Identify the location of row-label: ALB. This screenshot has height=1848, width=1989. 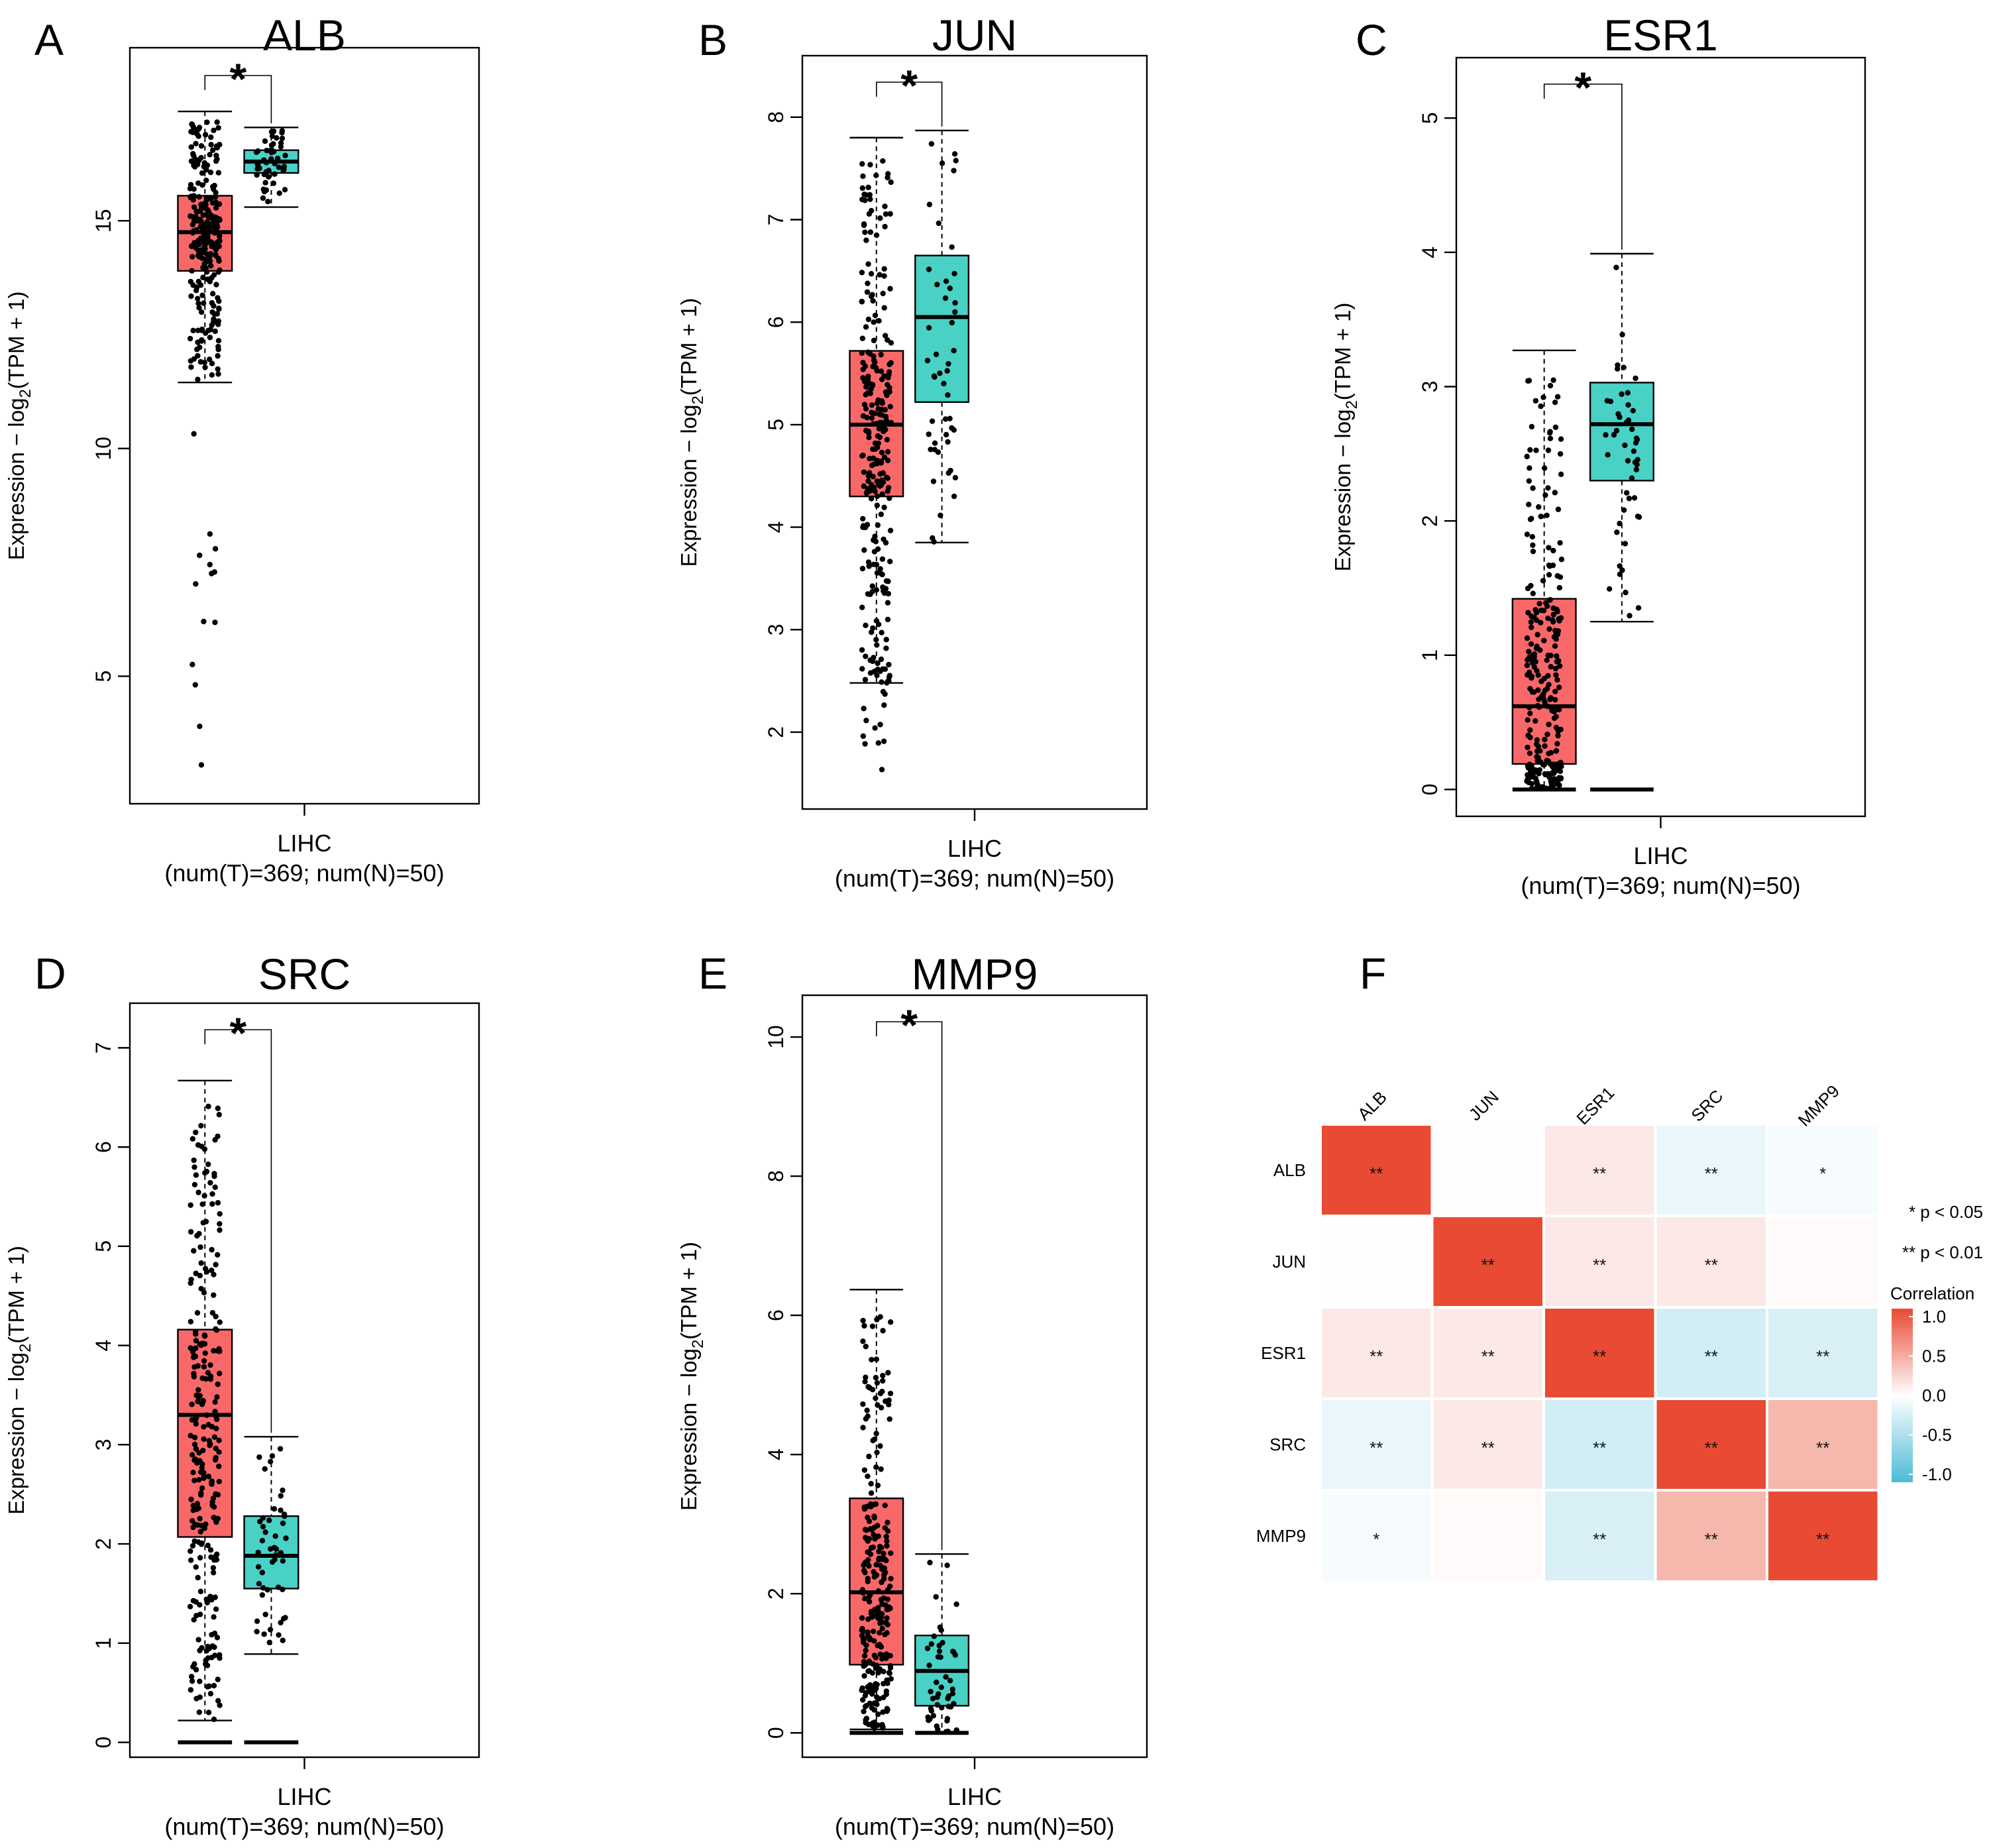
(1289, 1170).